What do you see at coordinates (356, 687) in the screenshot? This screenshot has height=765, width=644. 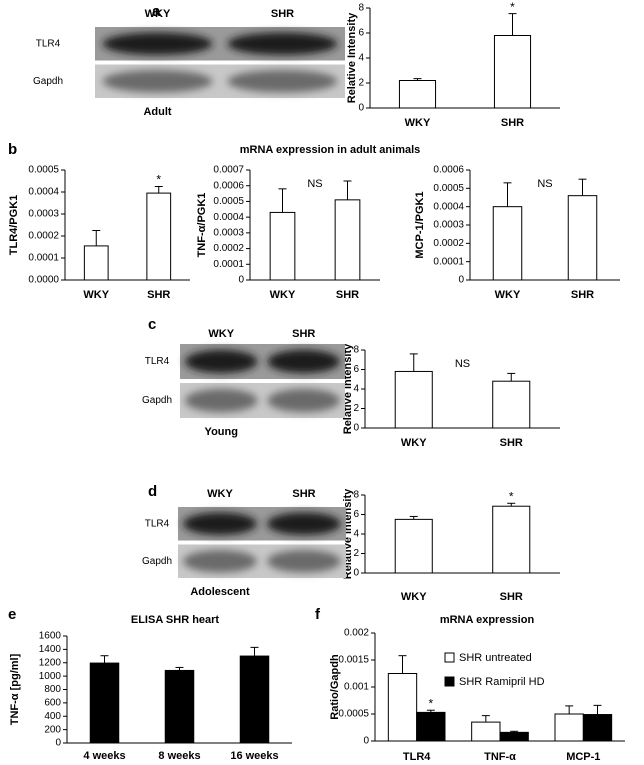 I see `y-tick-label: 0.001` at bounding box center [356, 687].